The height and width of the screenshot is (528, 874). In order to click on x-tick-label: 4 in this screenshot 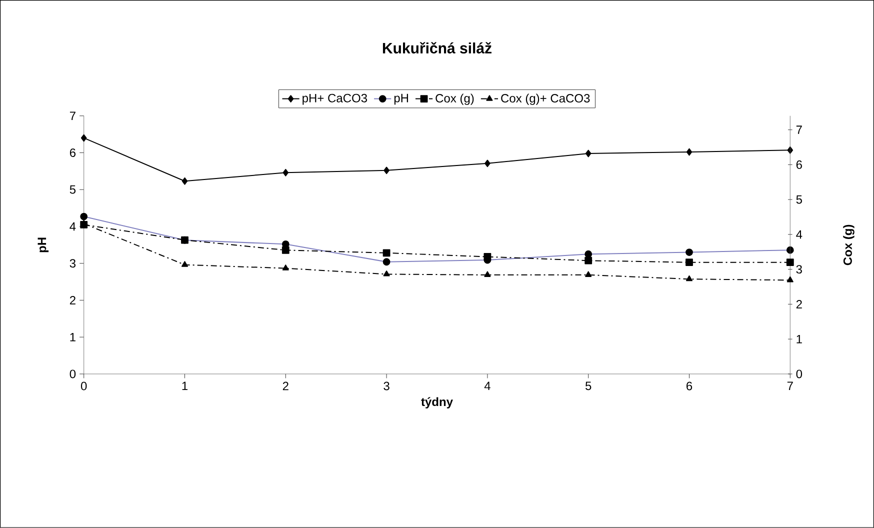, I will do `click(487, 386)`.